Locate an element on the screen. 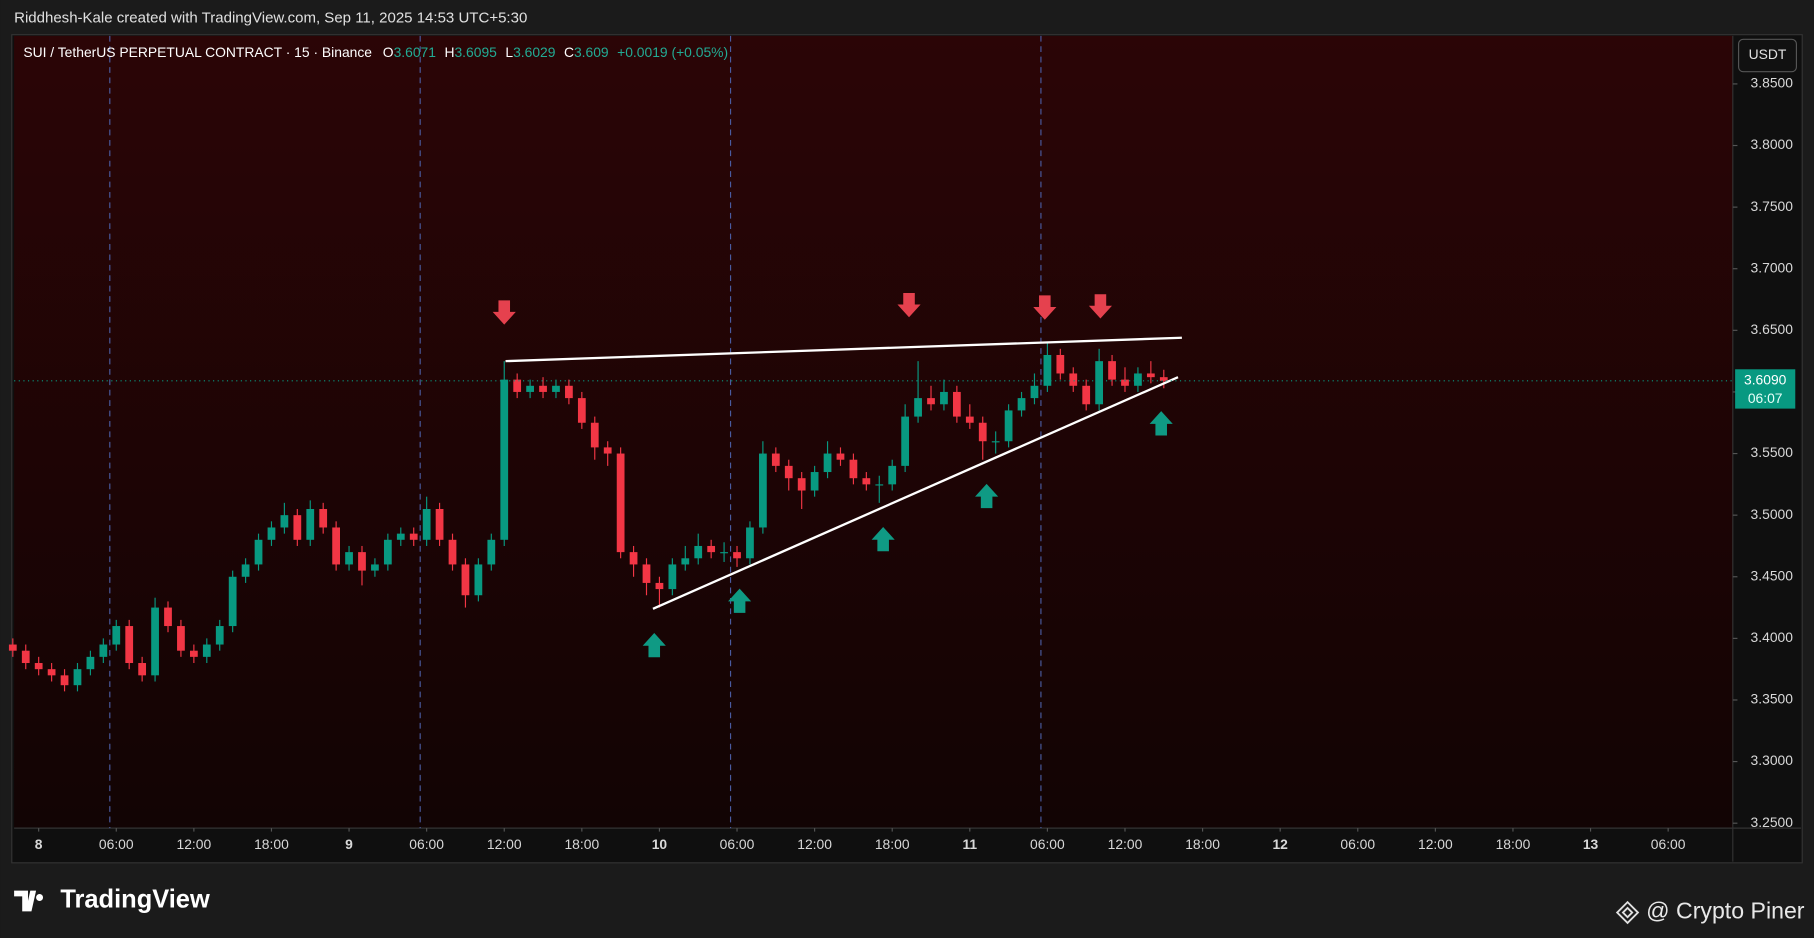 Image resolution: width=1814 pixels, height=938 pixels. y-tick-label: 3.8000 is located at coordinates (1772, 144).